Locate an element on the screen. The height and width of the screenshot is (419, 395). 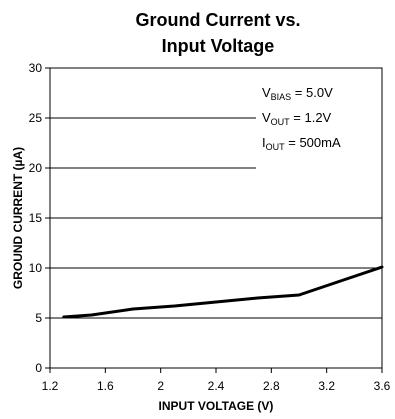
annotation-vbias: VBIAS = 5.0V is located at coordinates (297, 93).